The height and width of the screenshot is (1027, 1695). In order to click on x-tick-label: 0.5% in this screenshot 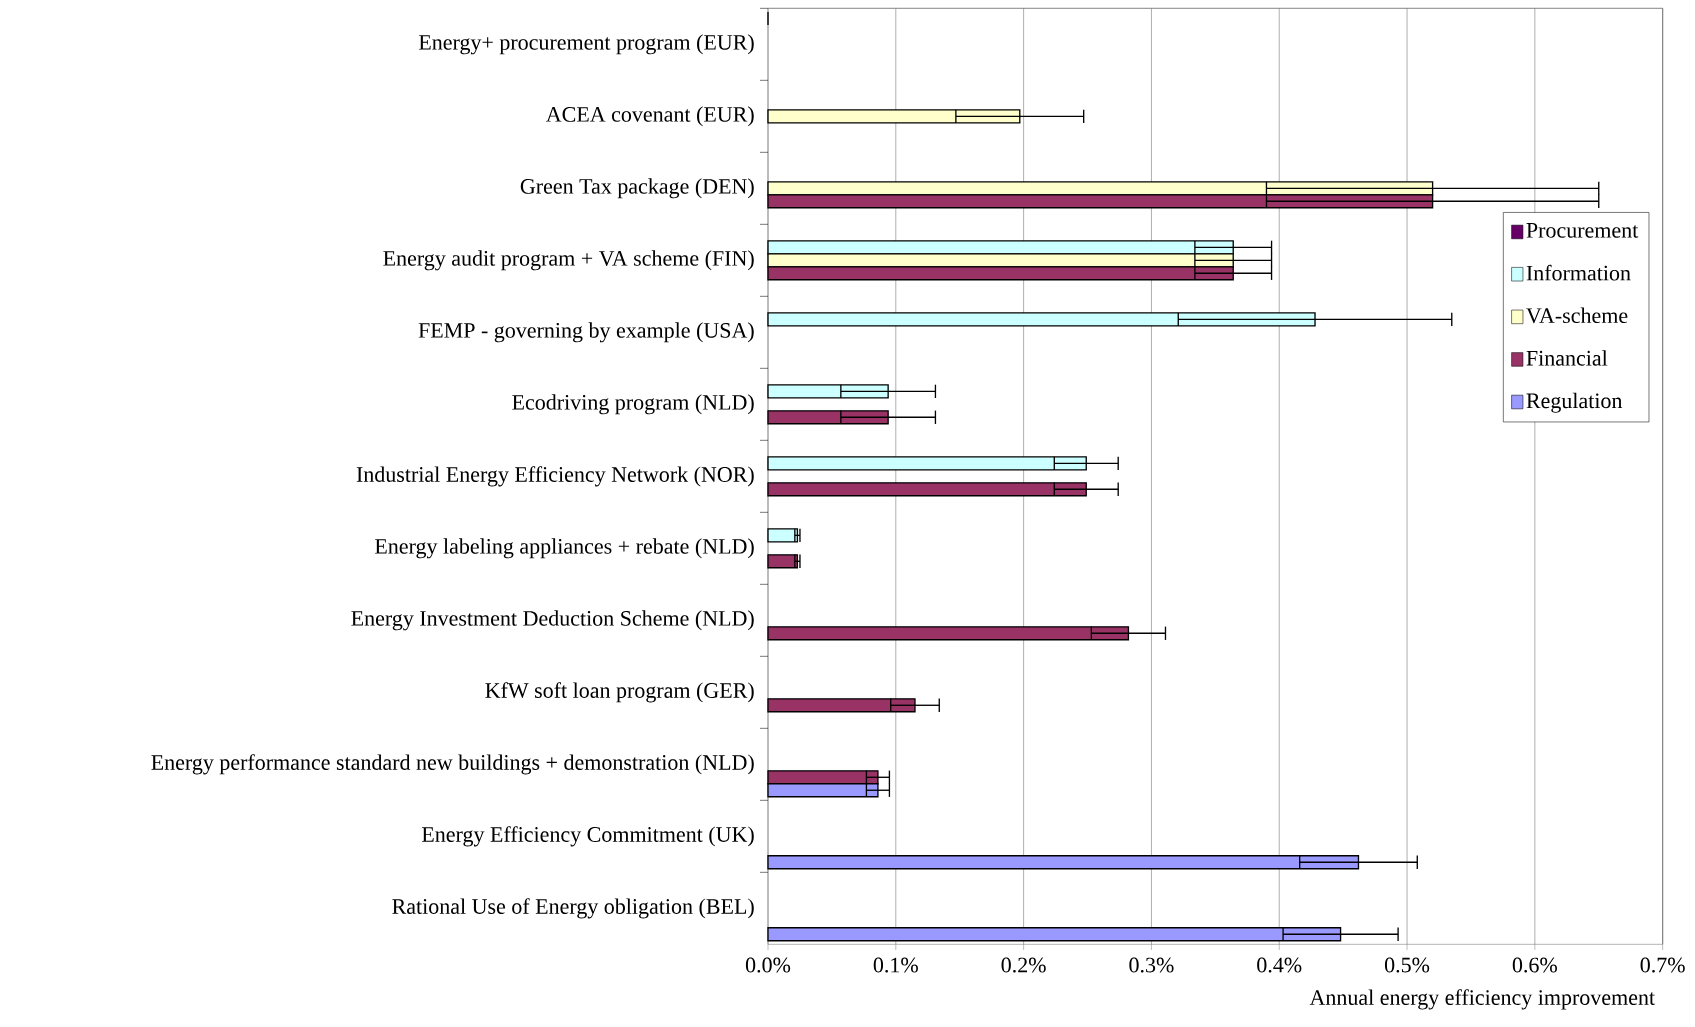, I will do `click(1407, 965)`.